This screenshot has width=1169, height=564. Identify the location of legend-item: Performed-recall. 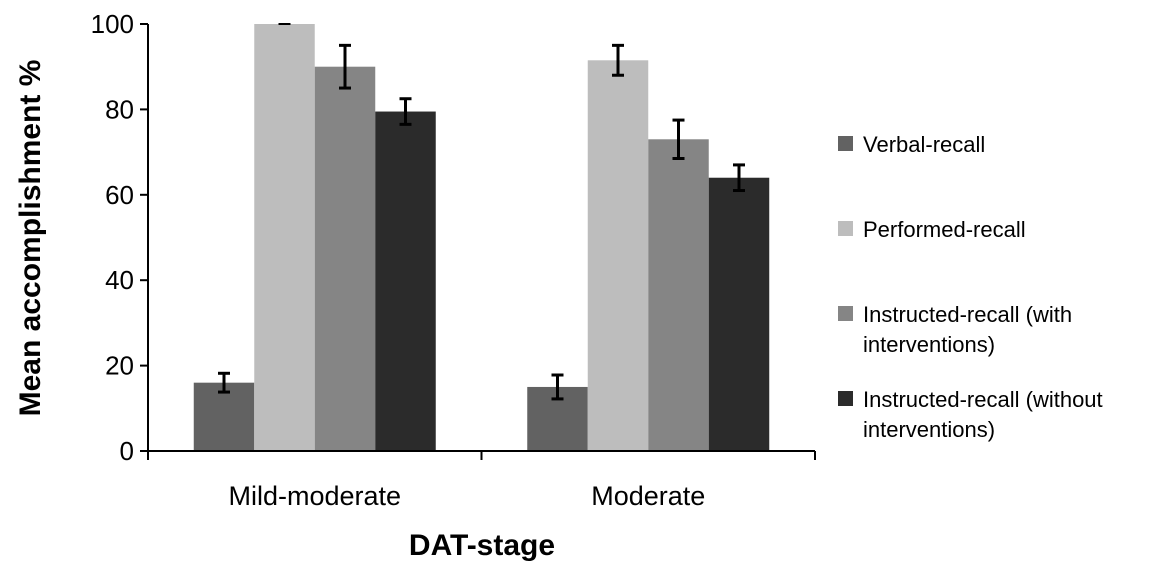
(1000, 230).